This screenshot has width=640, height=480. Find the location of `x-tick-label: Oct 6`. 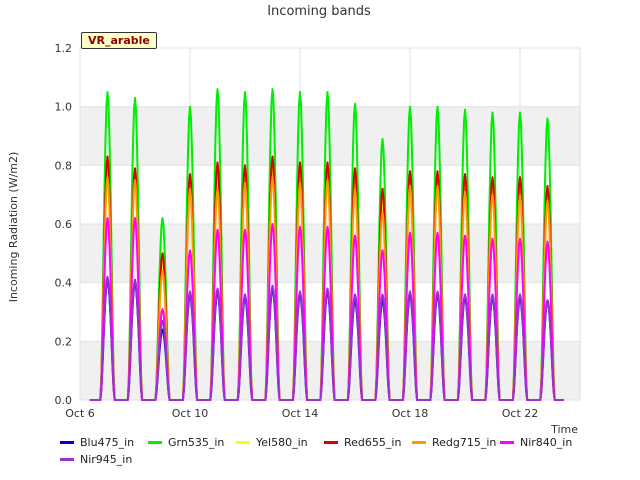

x-tick-label: Oct 6 is located at coordinates (80, 413).